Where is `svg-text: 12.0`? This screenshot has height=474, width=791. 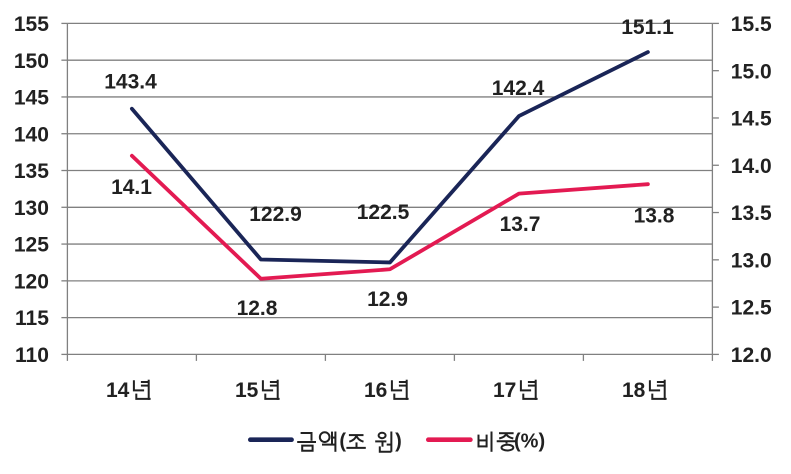 svg-text: 12.0 is located at coordinates (751, 355).